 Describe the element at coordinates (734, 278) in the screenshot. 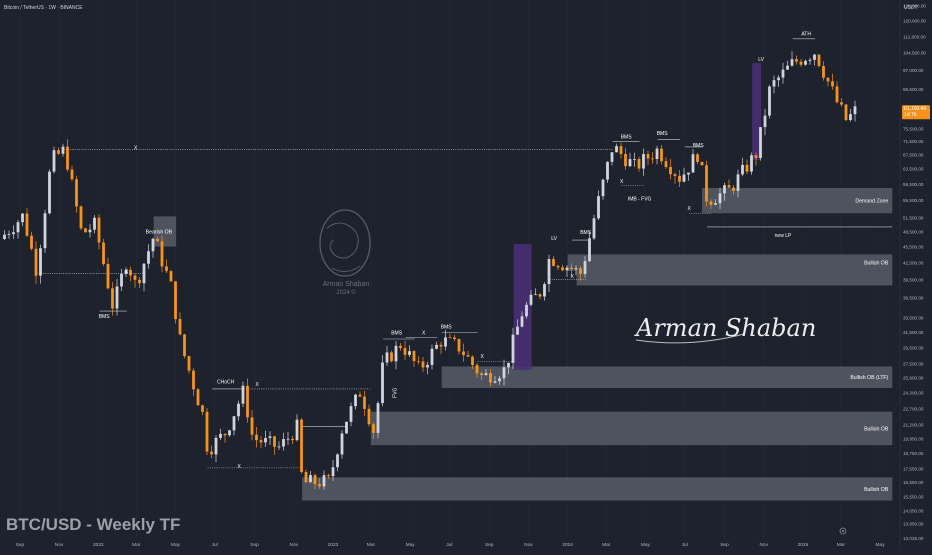

I see `zone-bullish-ob-lower` at that location.